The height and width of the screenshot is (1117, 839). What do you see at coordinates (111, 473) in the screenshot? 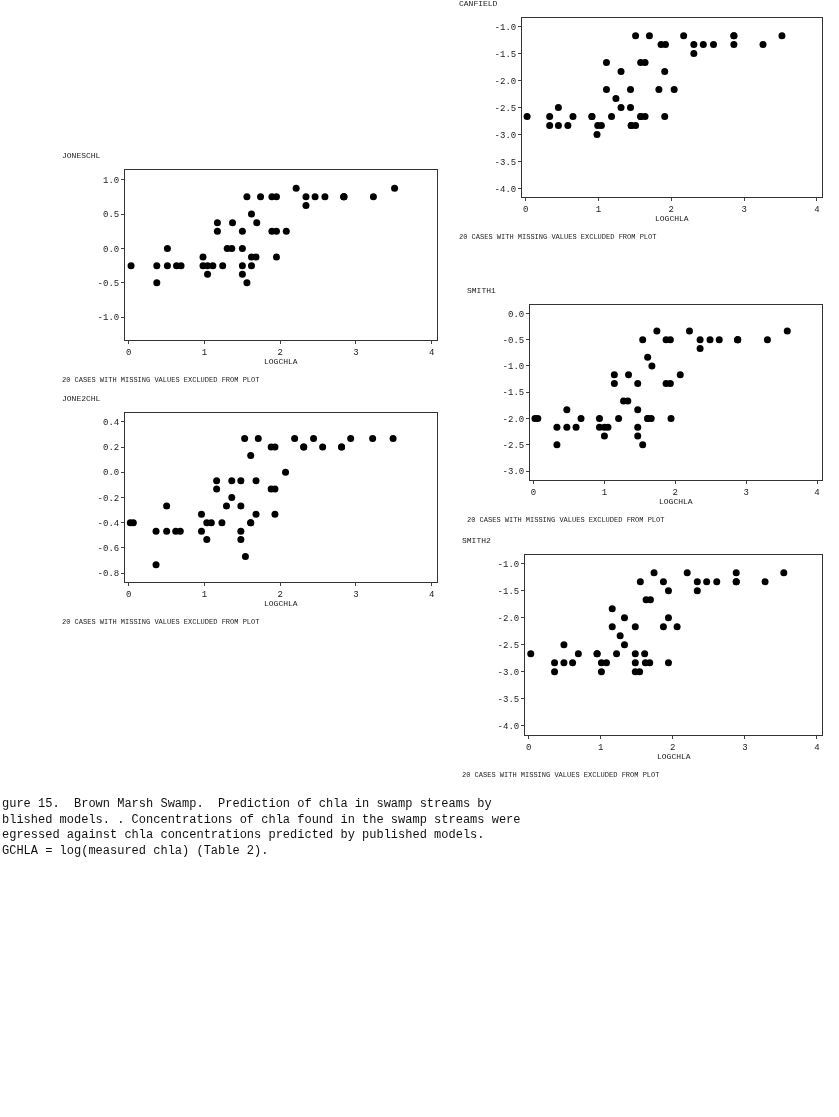
I see `y-tick-label: 0.0` at bounding box center [111, 473].